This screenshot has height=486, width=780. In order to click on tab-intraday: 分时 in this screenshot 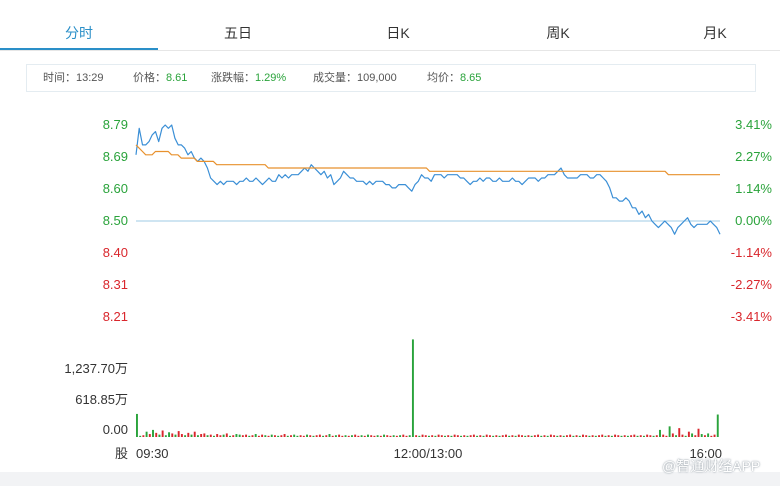, I will do `click(79, 25)`.